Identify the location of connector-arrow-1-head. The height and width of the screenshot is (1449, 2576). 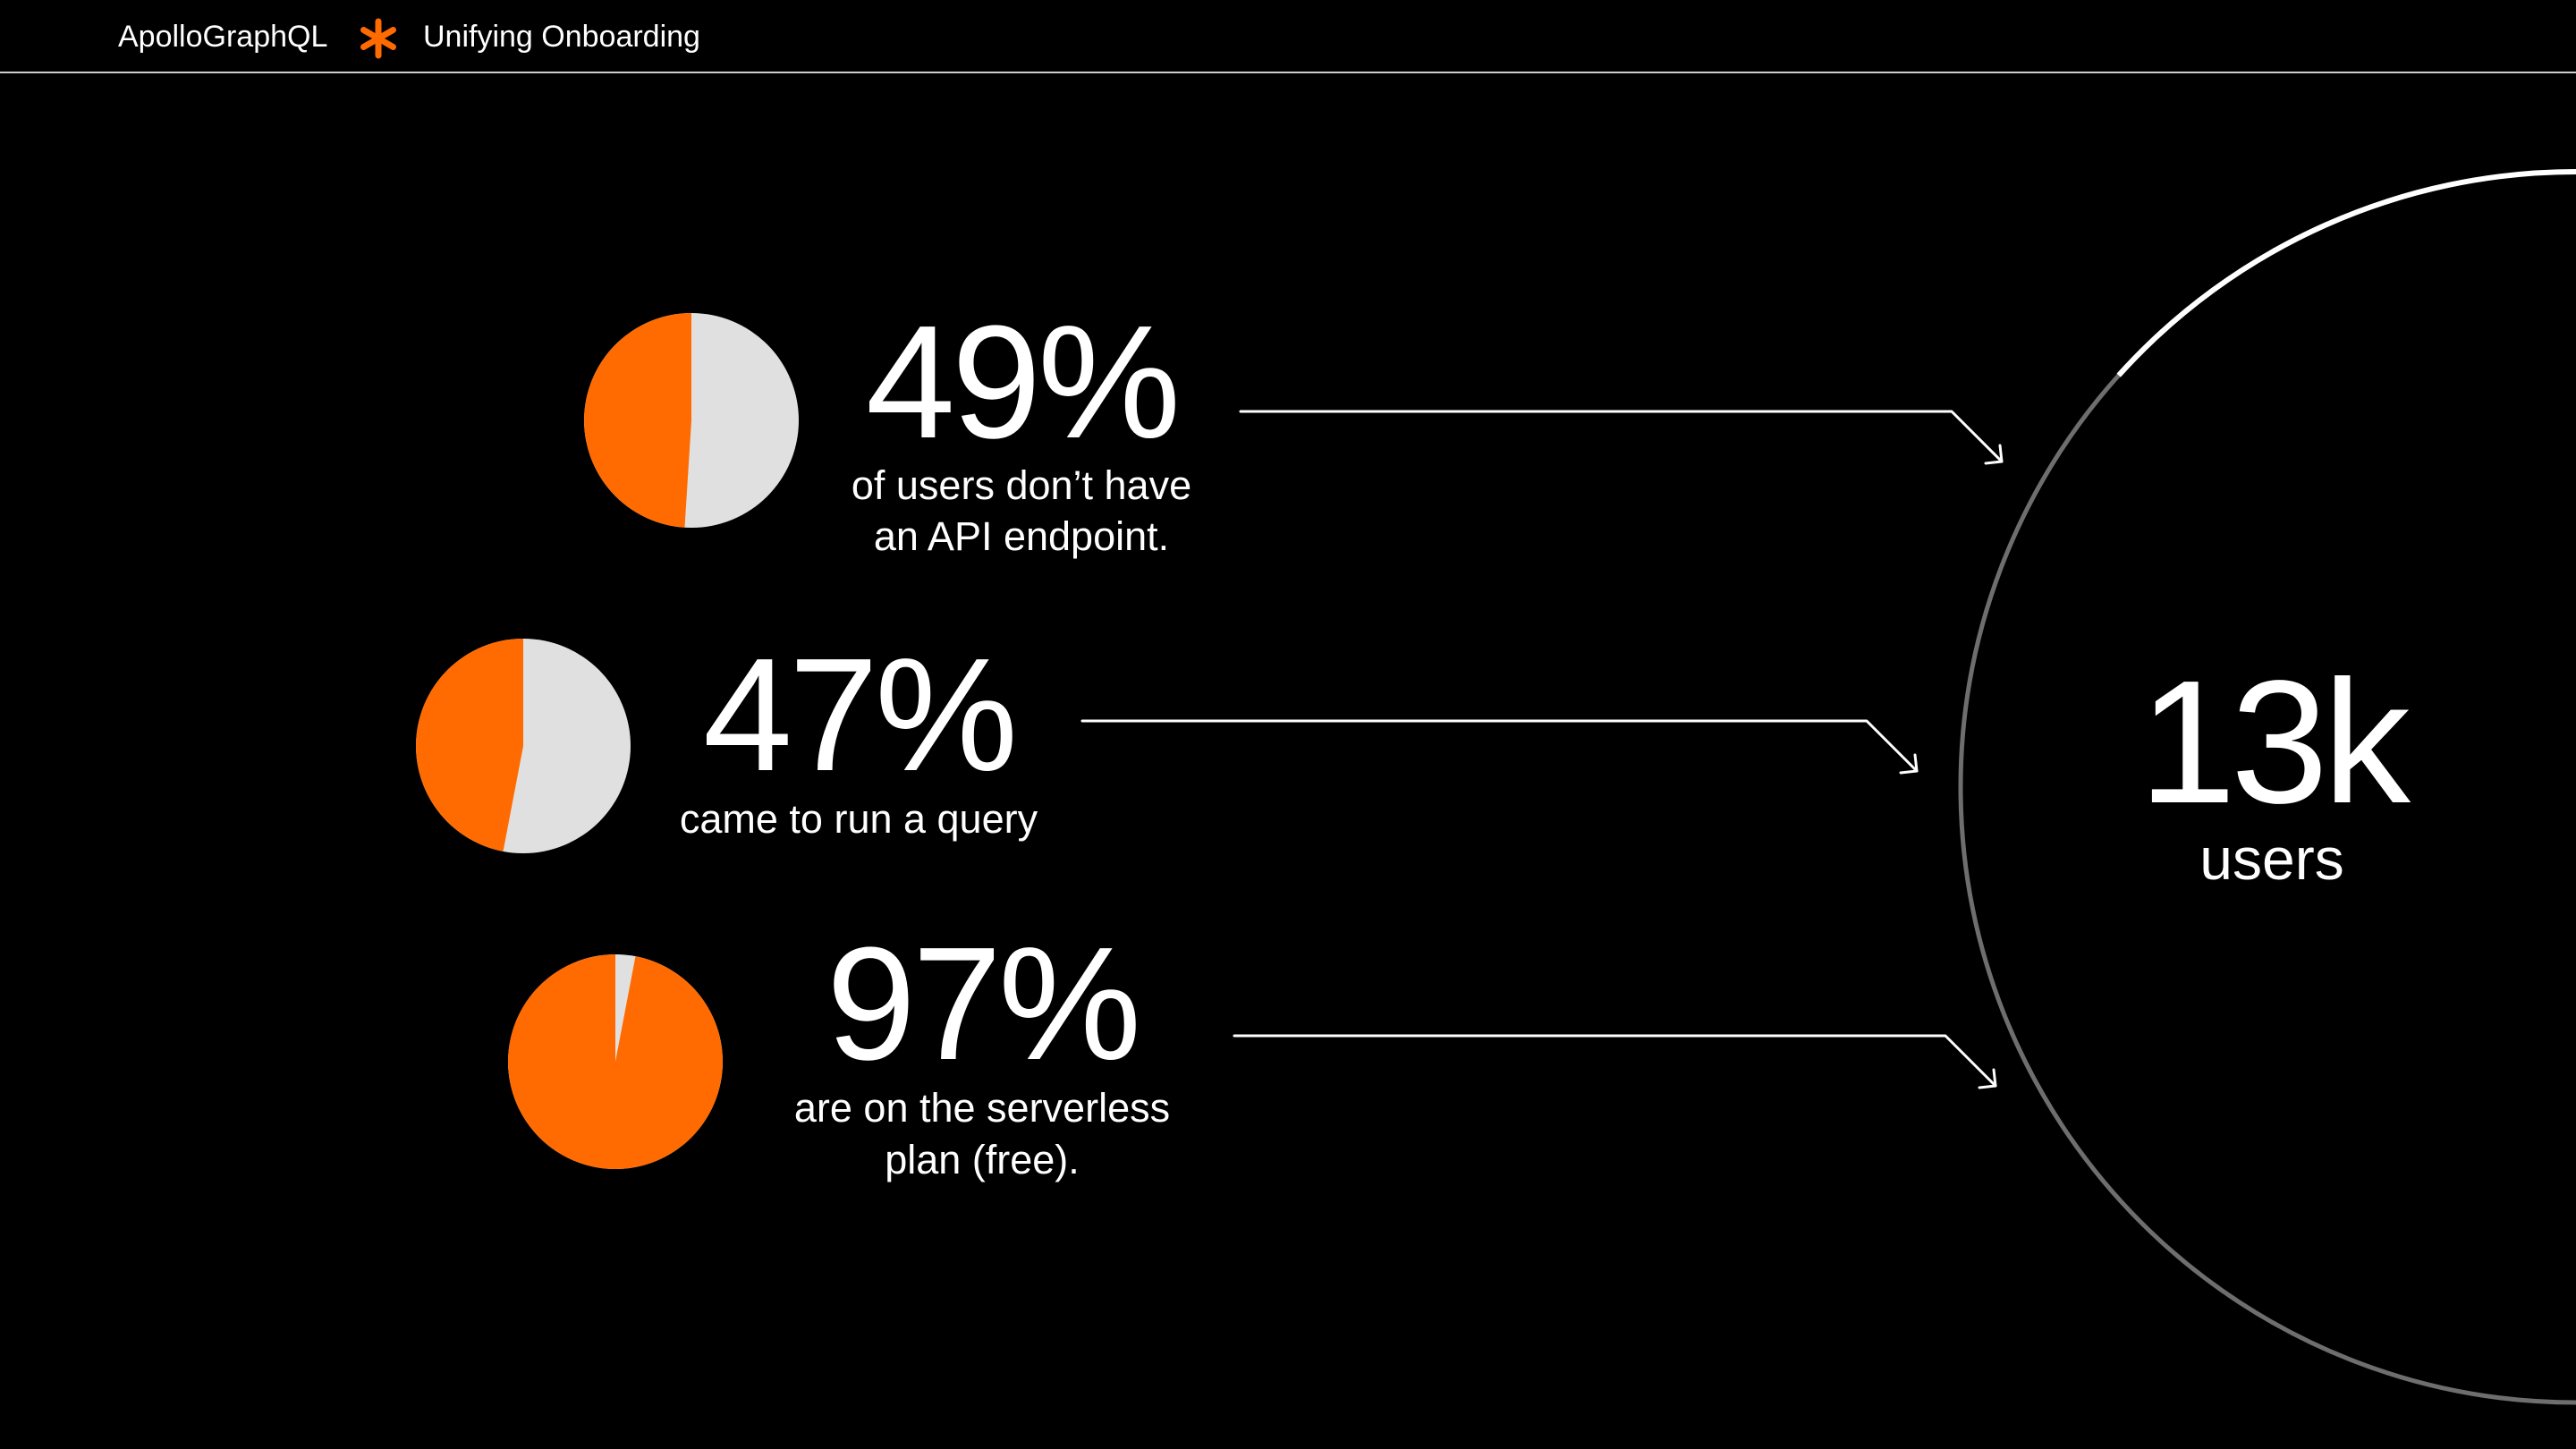
(1994, 454).